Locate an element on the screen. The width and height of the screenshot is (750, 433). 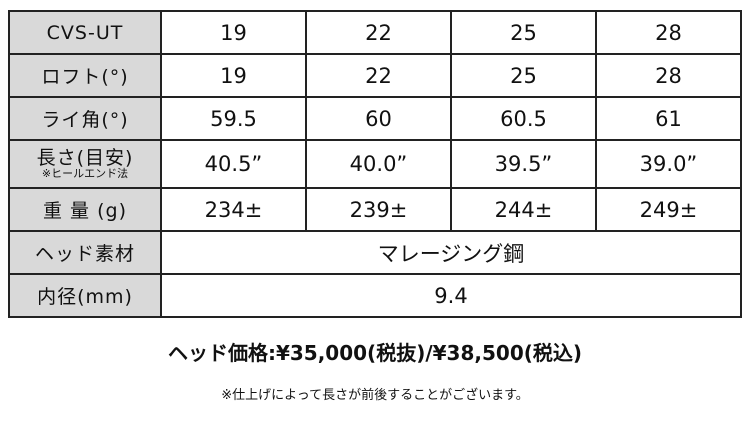
cell: 60.5 is located at coordinates (523, 118).